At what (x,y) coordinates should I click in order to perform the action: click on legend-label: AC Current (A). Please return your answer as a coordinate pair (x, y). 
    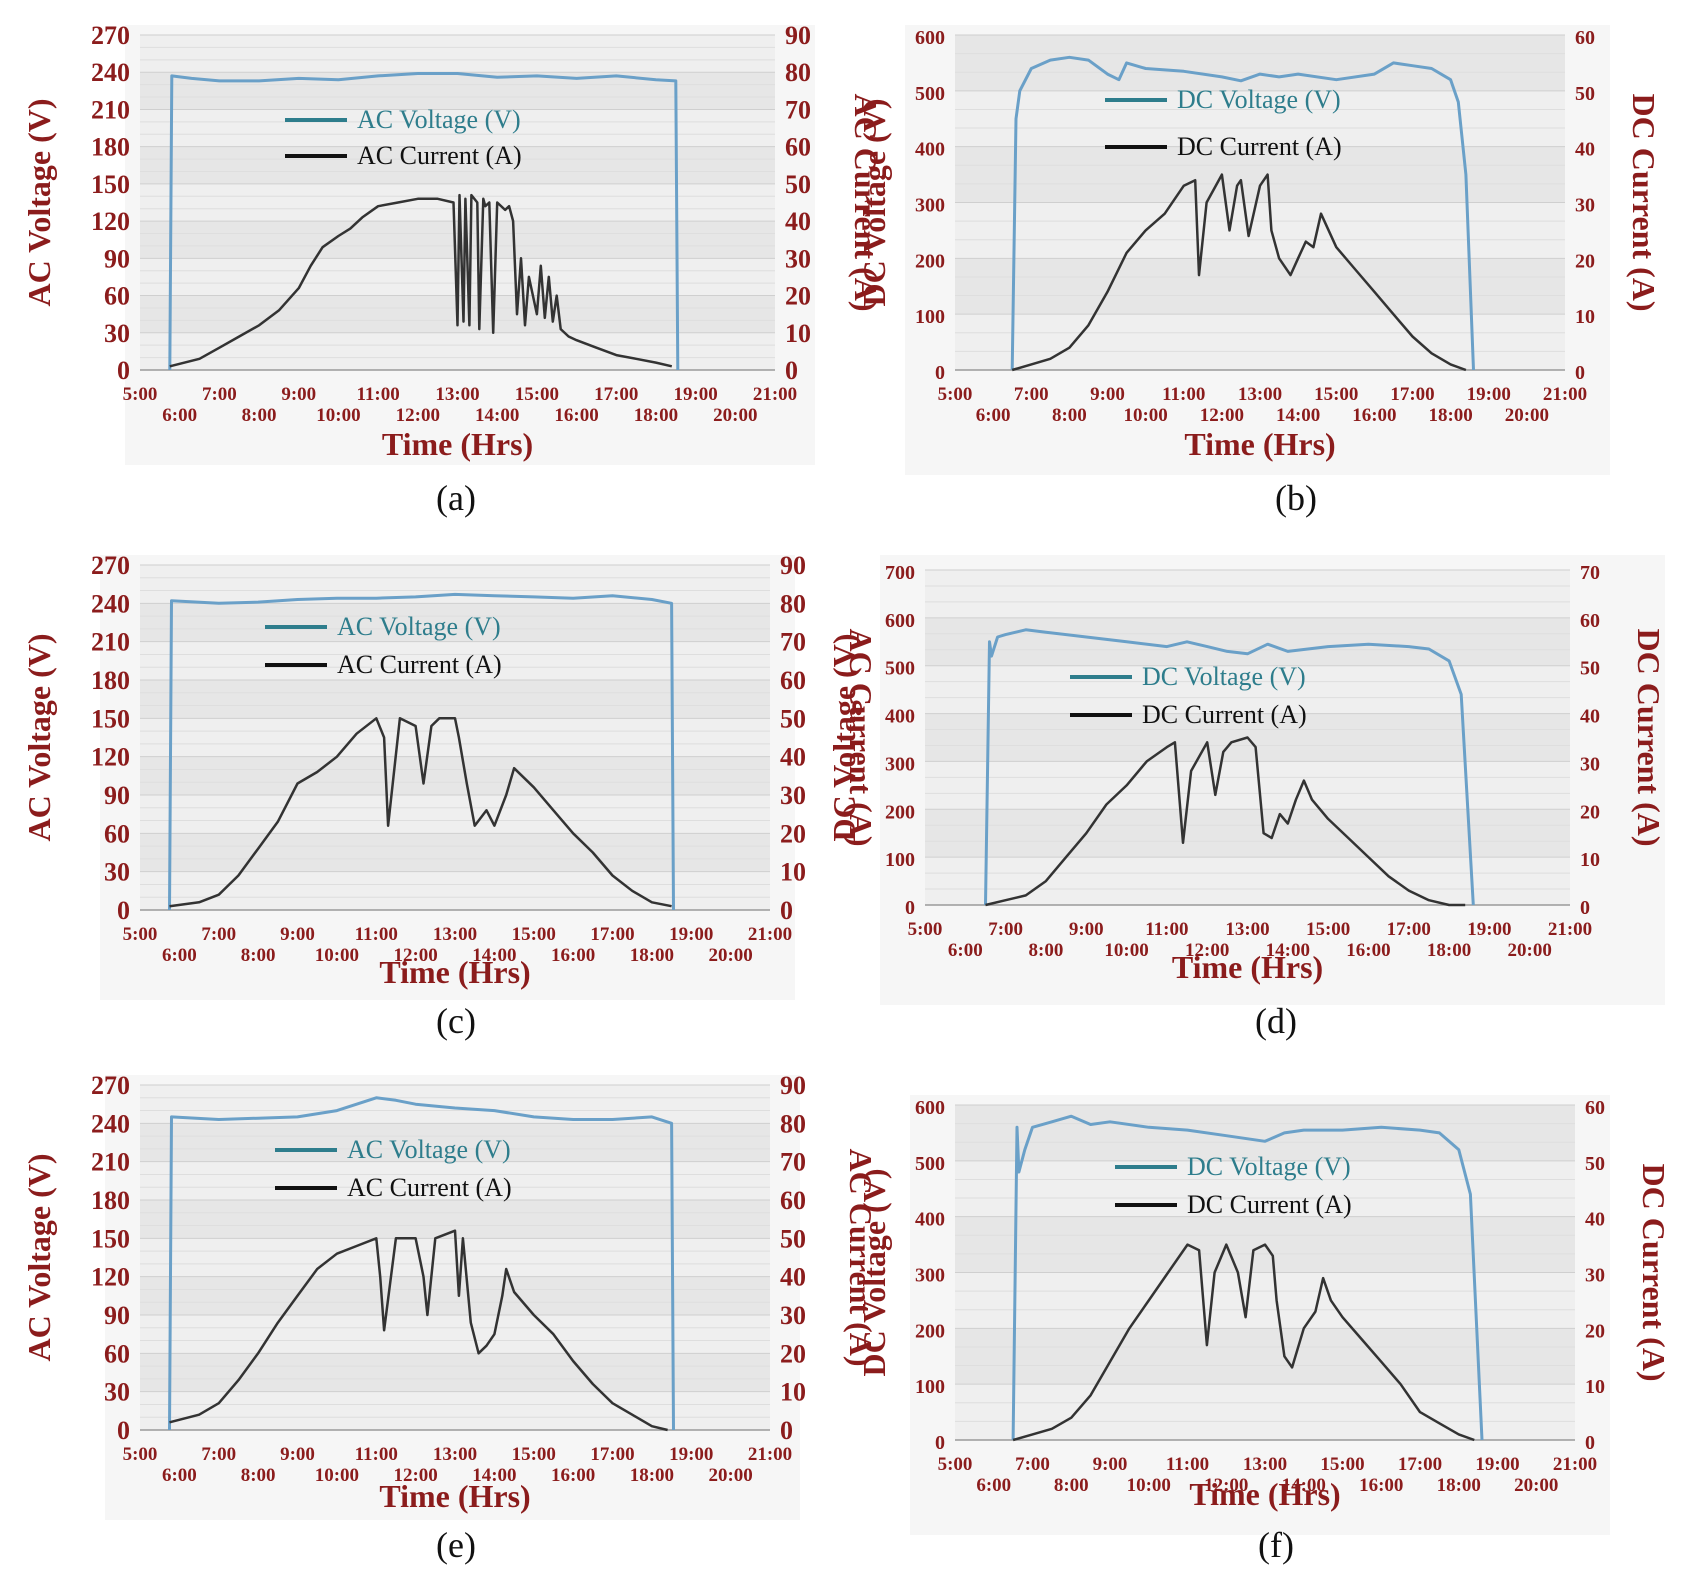
    Looking at the image, I should click on (429, 1187).